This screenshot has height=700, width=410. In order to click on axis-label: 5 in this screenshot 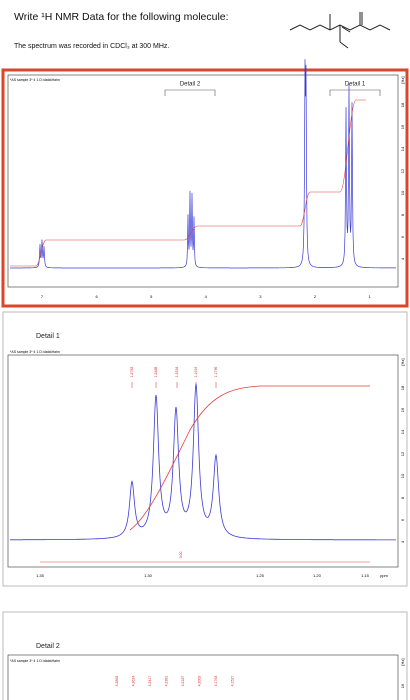, I will do `click(151, 296)`.